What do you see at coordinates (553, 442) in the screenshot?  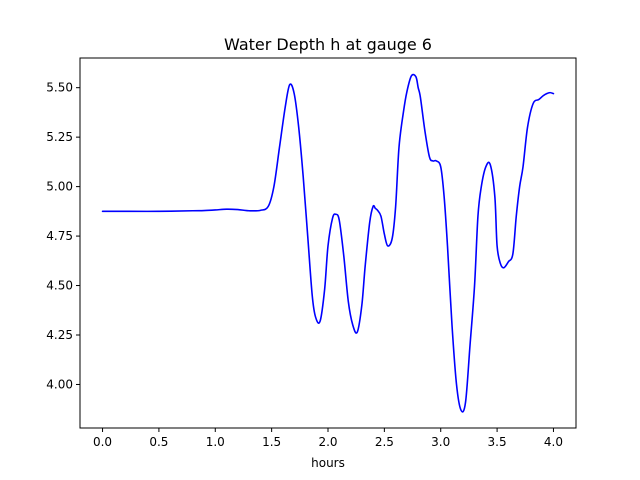 I see `x-tick-label: 4.0` at bounding box center [553, 442].